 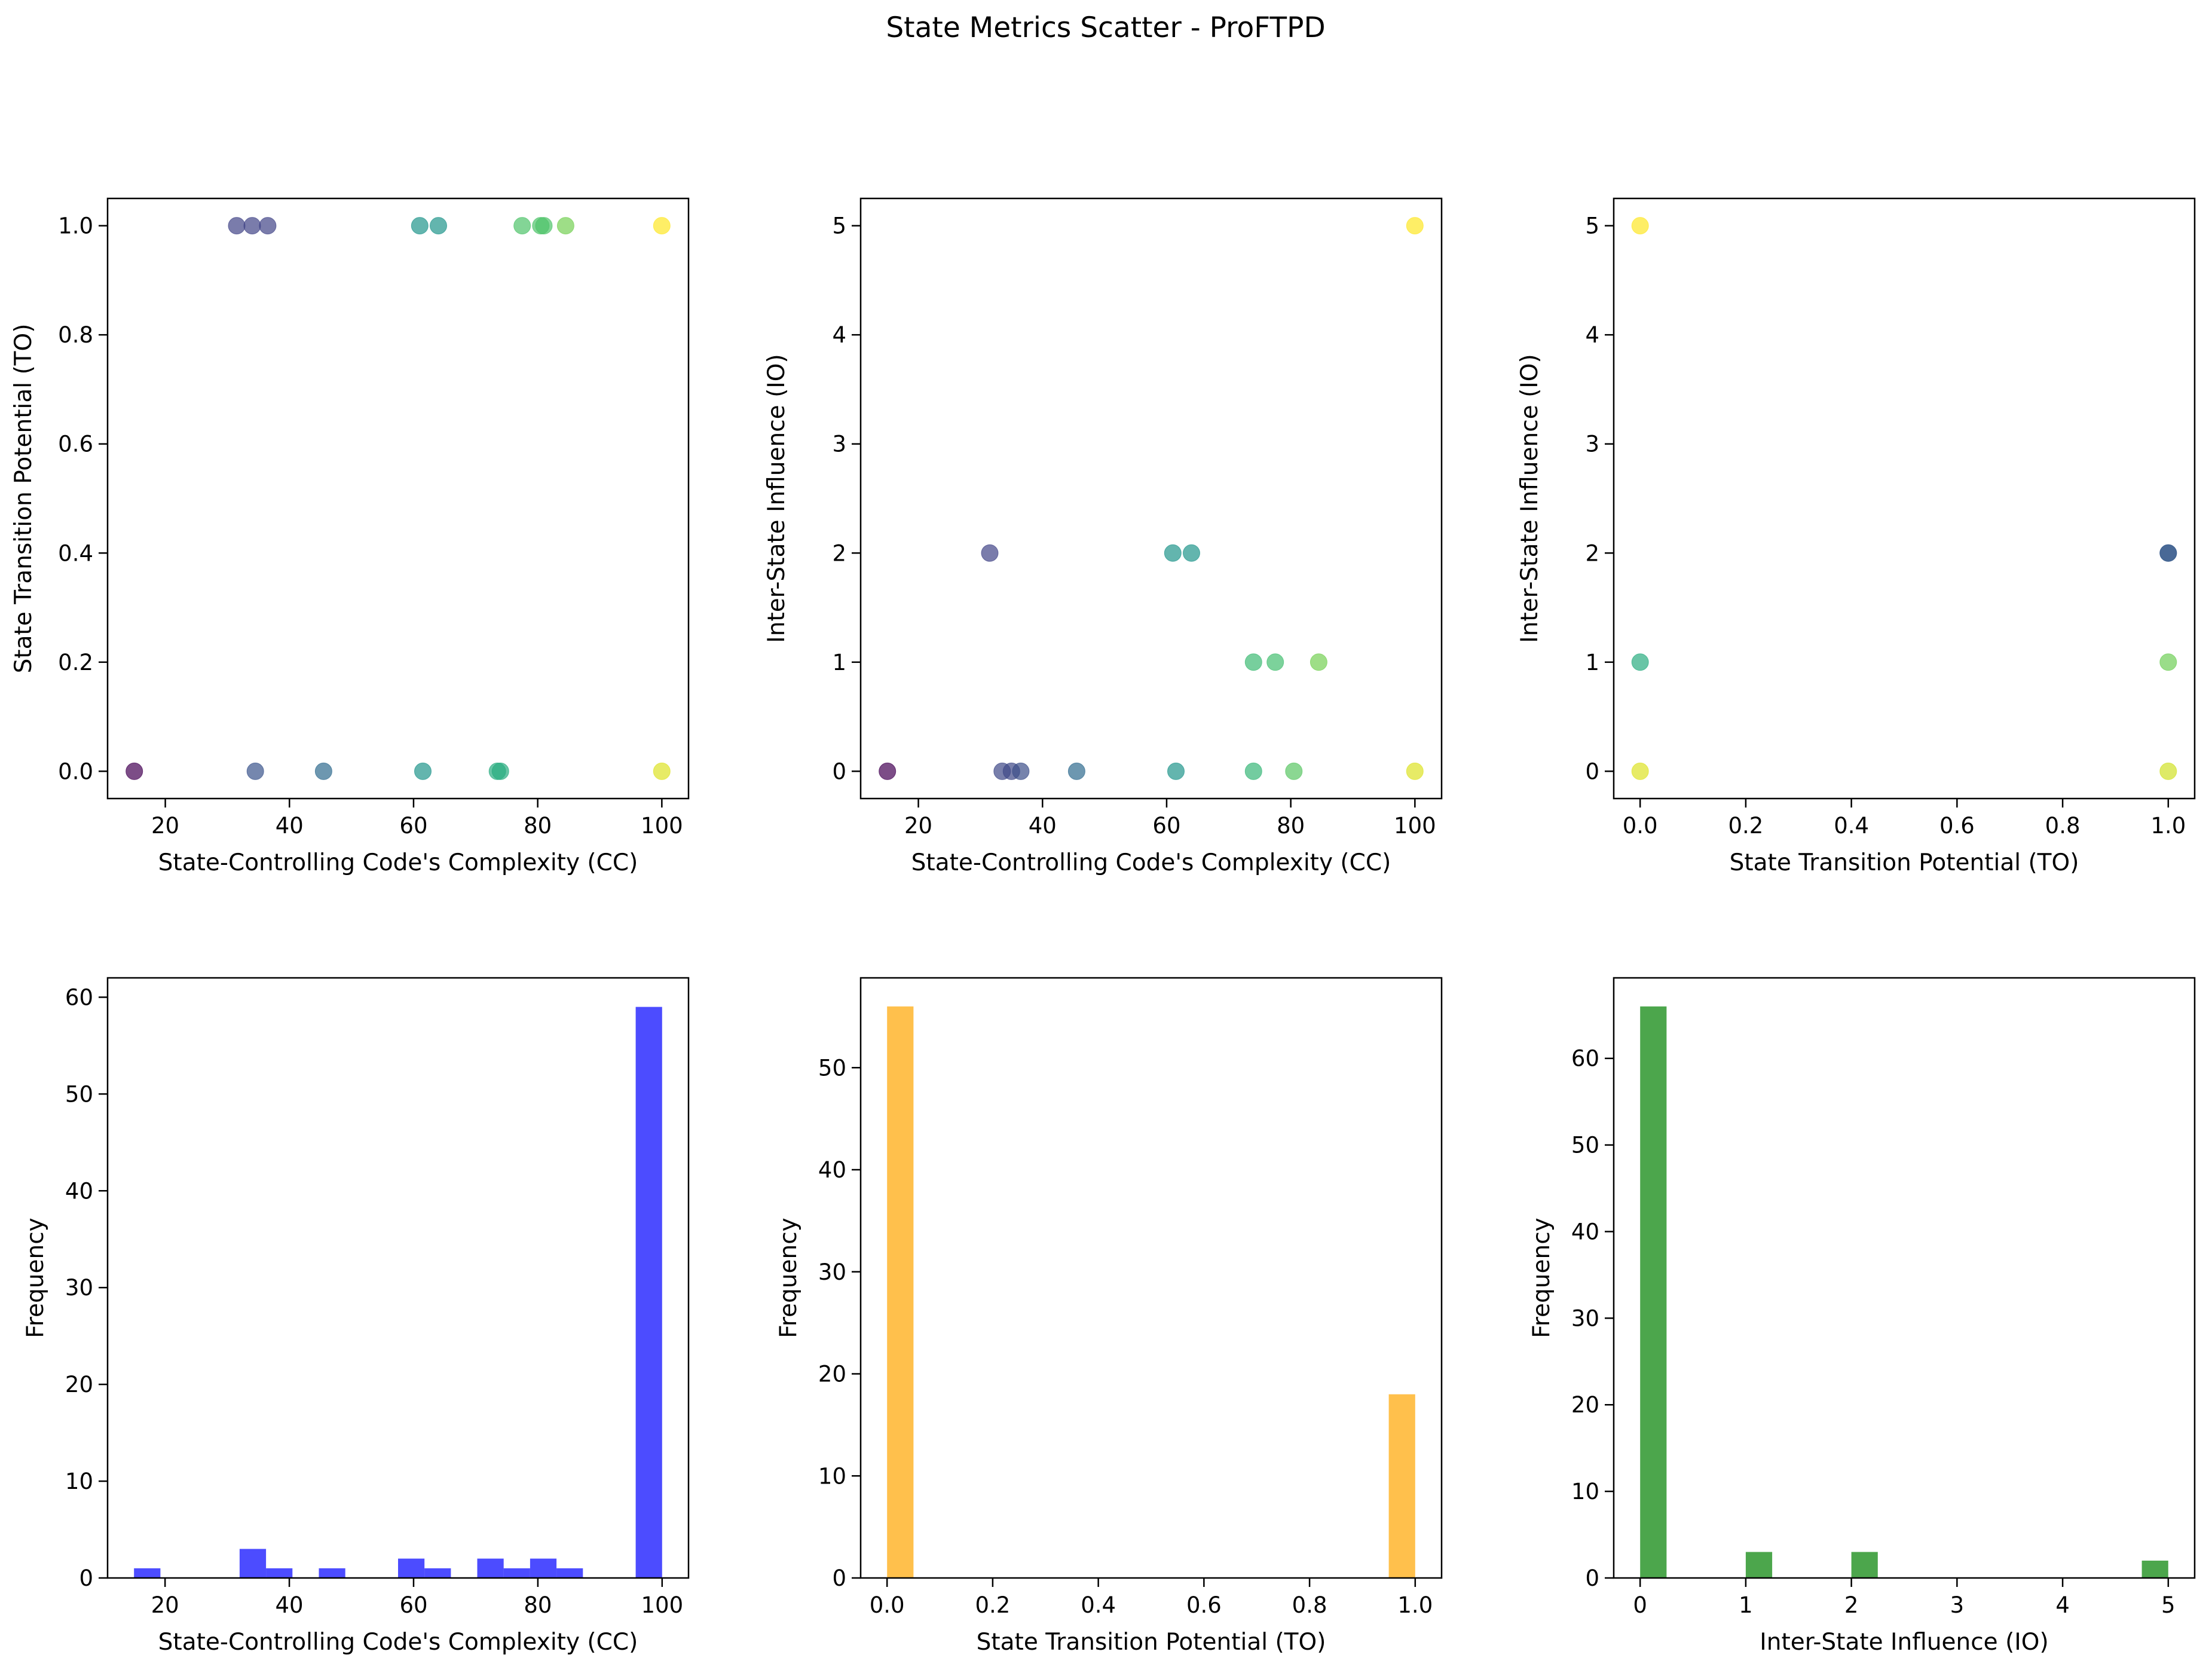 What do you see at coordinates (75, 771) in the screenshot?
I see `y-tick-label: 0.0` at bounding box center [75, 771].